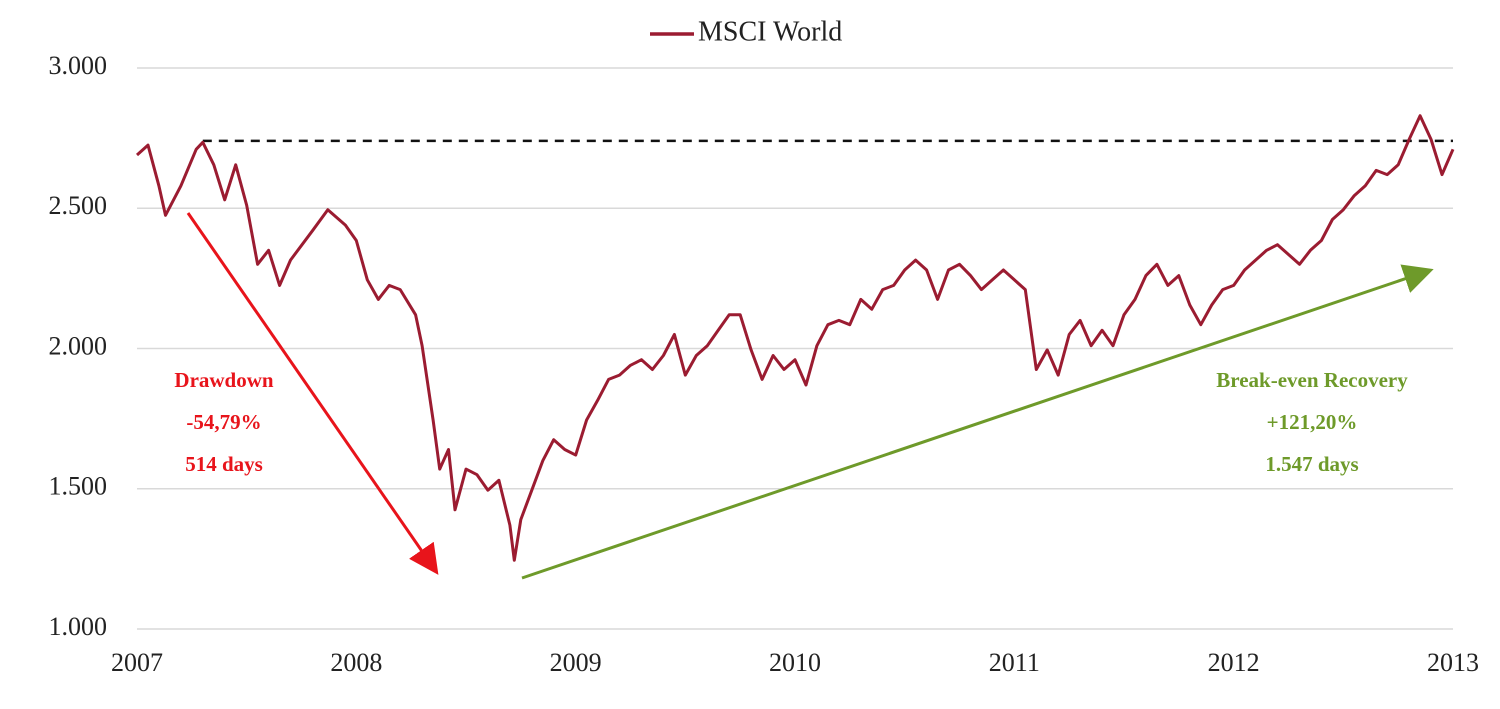 This screenshot has width=1500, height=709. What do you see at coordinates (223, 422) in the screenshot?
I see `annotation: -54,79%` at bounding box center [223, 422].